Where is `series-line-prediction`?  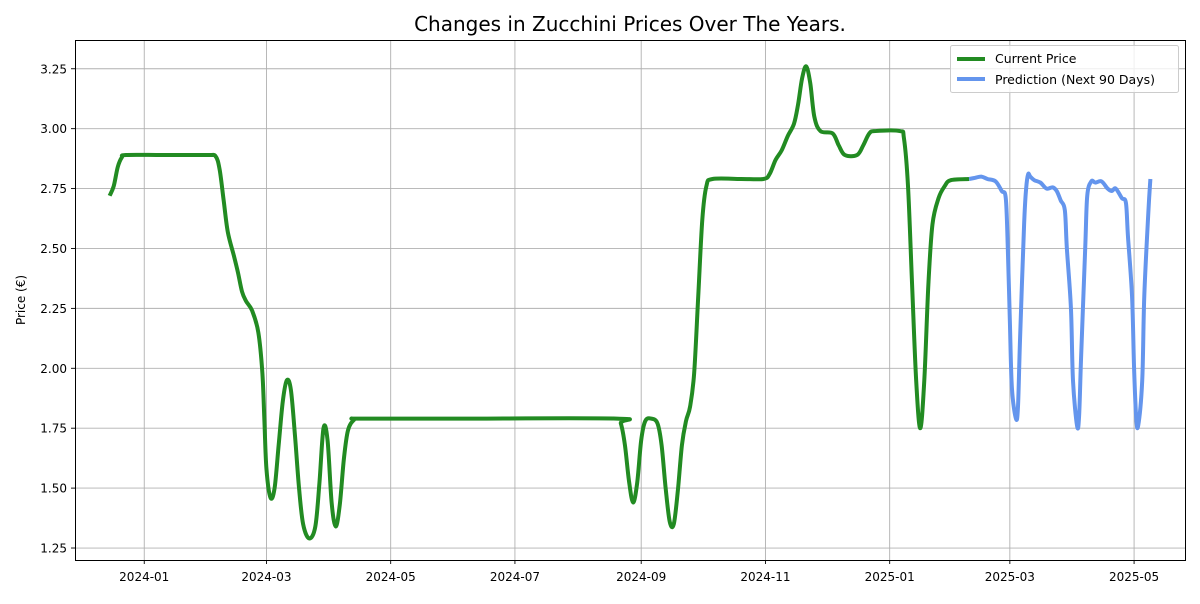
series-line-prediction is located at coordinates (1060, 301).